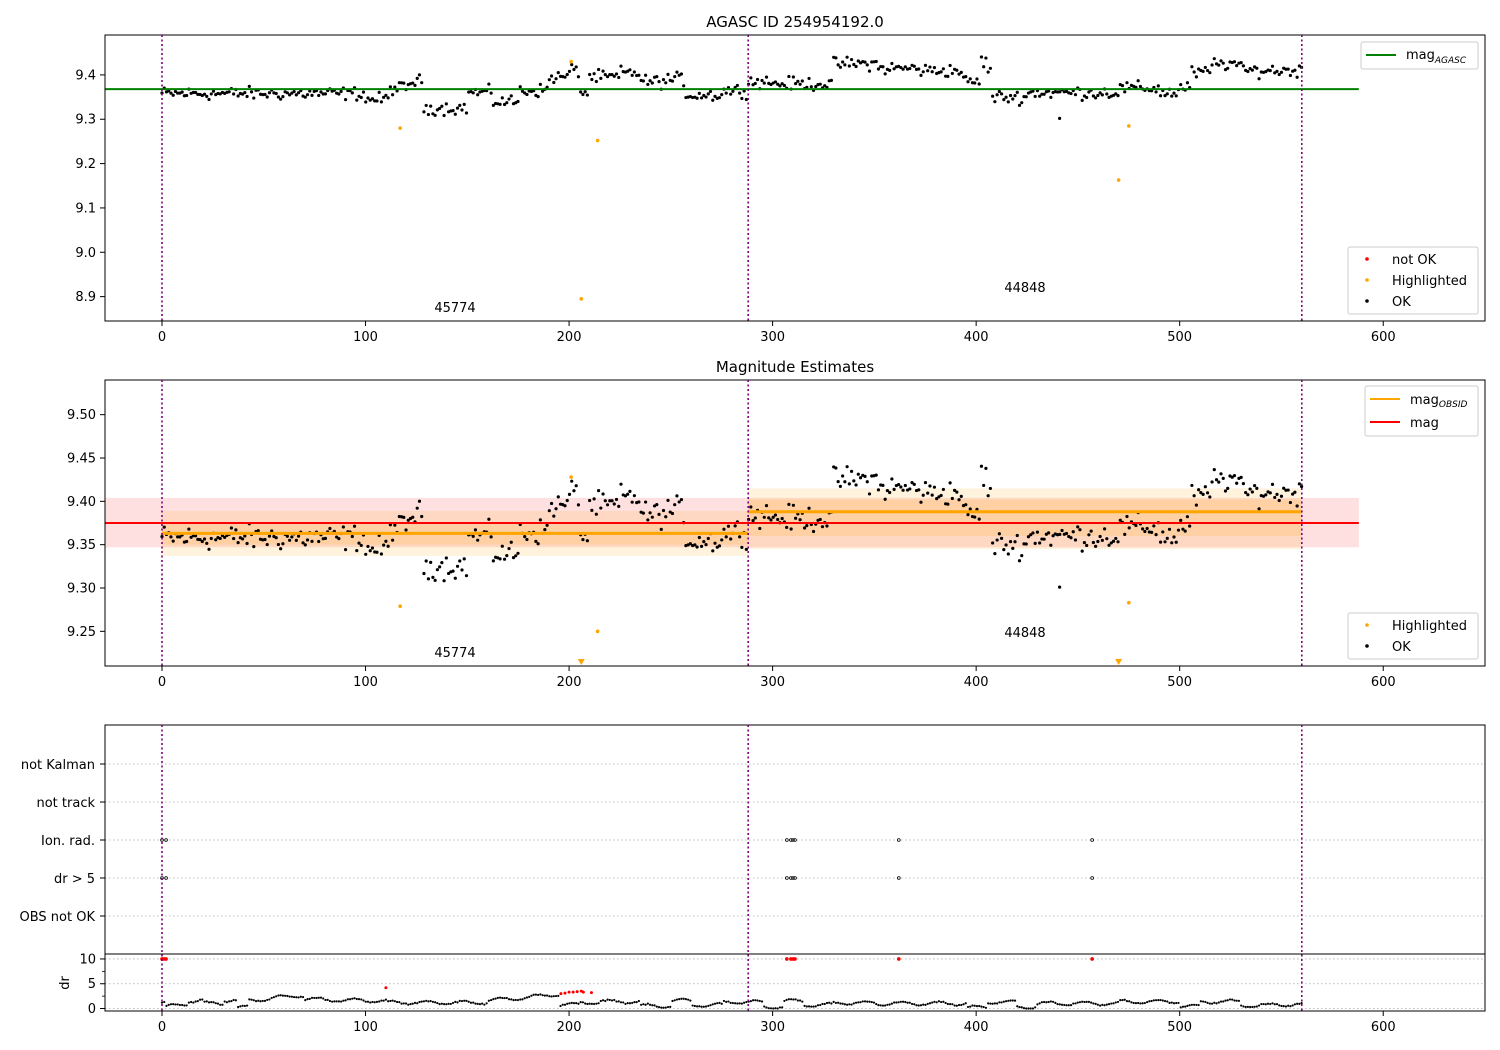 The image size is (1500, 1050). Describe the element at coordinates (365, 682) in the screenshot. I see `x-tick-label: 100` at that location.